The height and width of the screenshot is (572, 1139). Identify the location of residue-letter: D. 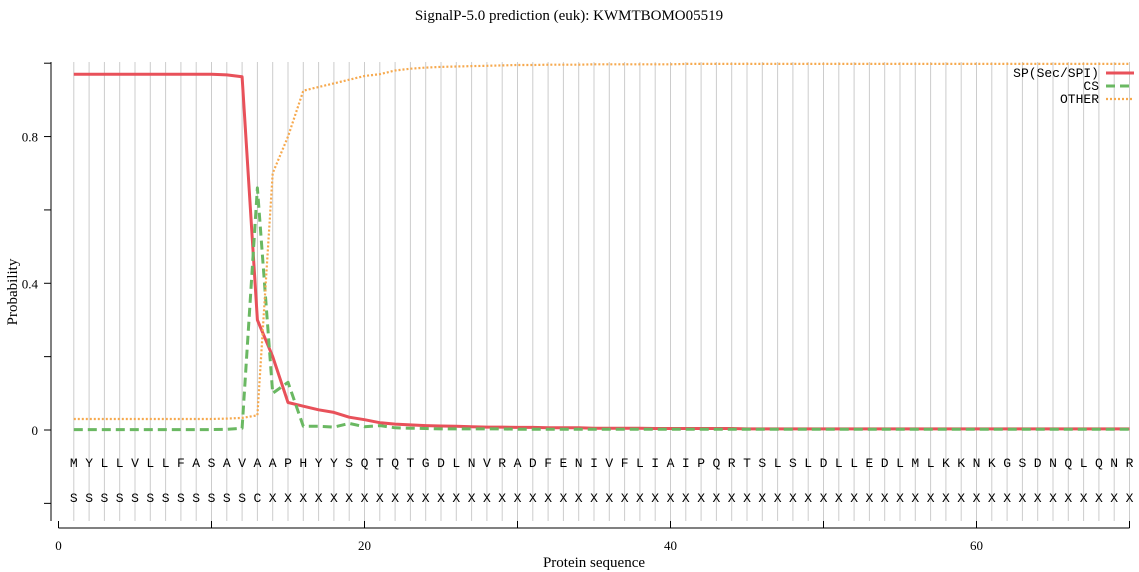
(1038, 463).